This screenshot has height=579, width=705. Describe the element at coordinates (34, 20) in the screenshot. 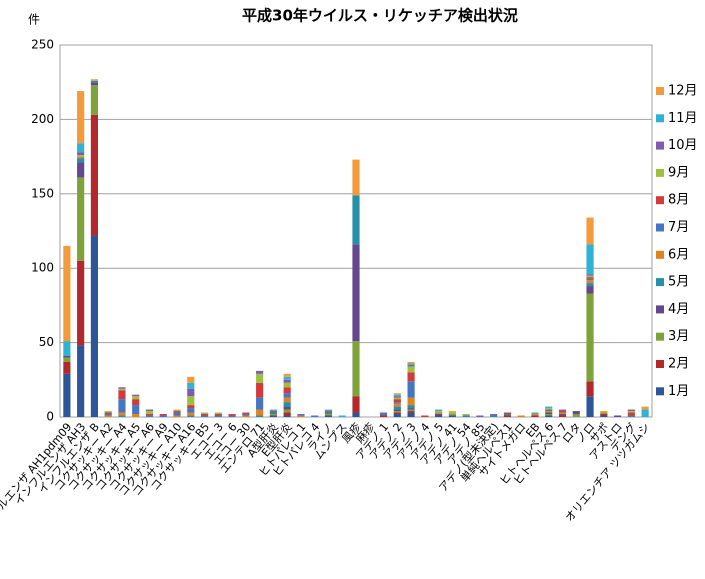

I see `y-axis-label: 件` at that location.